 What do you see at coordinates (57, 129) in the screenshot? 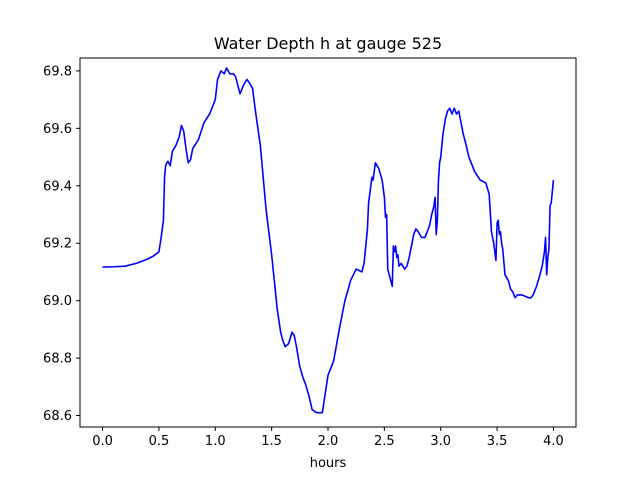
I see `y-tick-label: 69.6` at bounding box center [57, 129].